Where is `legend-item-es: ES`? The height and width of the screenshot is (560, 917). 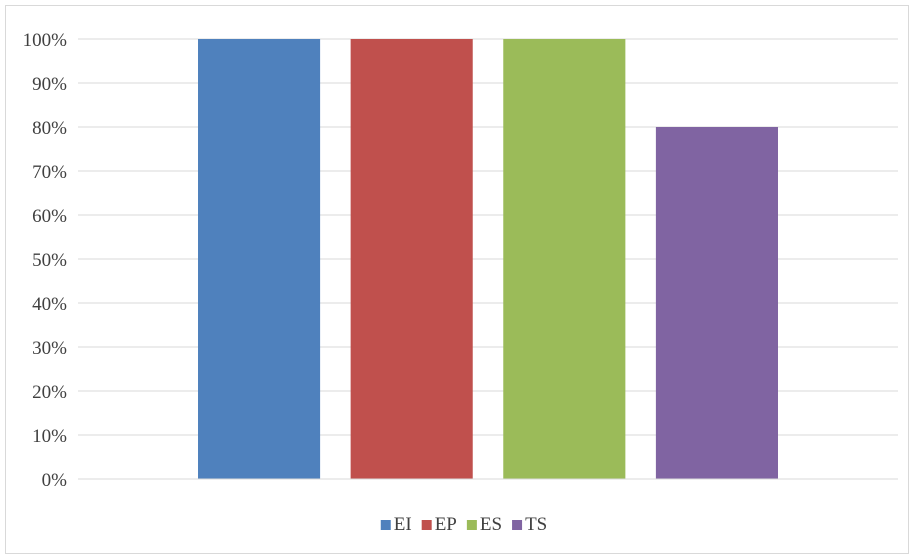
legend-item-es: ES is located at coordinates (484, 524).